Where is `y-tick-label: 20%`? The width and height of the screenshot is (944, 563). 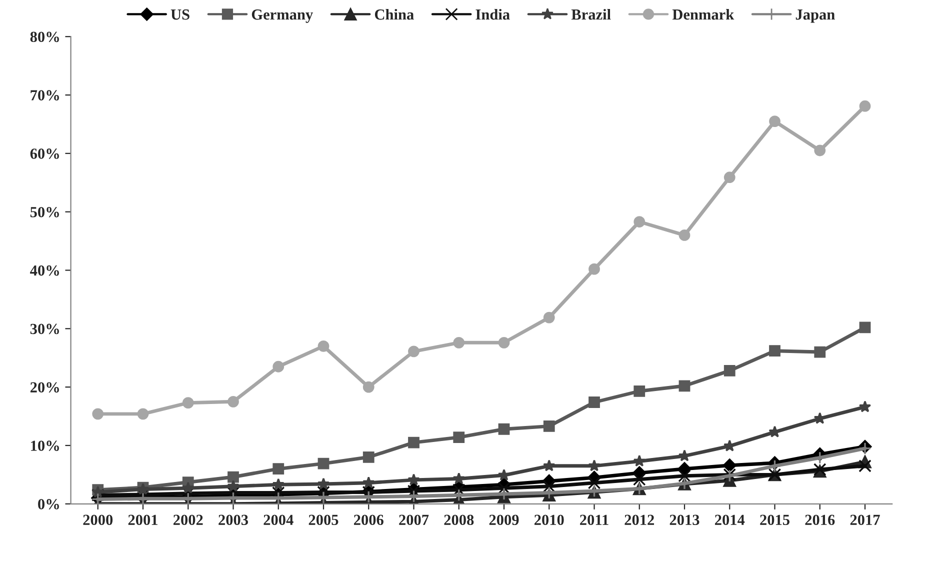 y-tick-label: 20% is located at coordinates (44, 387).